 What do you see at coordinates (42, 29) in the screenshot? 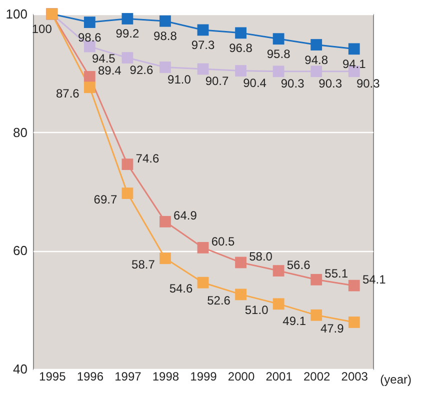
I see `data-label: 100` at bounding box center [42, 29].